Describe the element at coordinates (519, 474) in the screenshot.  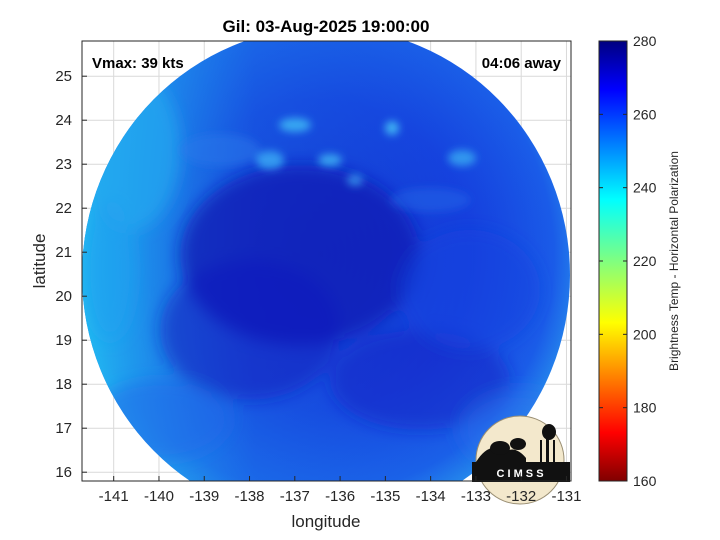
I see `logo-text: C I M S S` at that location.